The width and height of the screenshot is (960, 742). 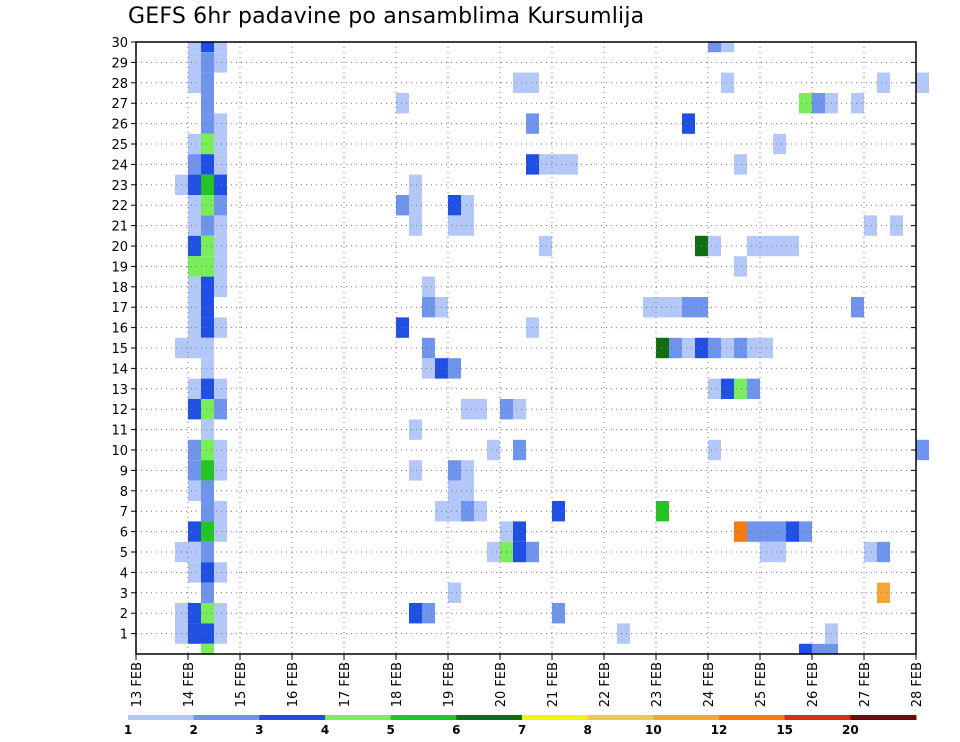 What do you see at coordinates (124, 533) in the screenshot?
I see `y-tick-label: 6` at bounding box center [124, 533].